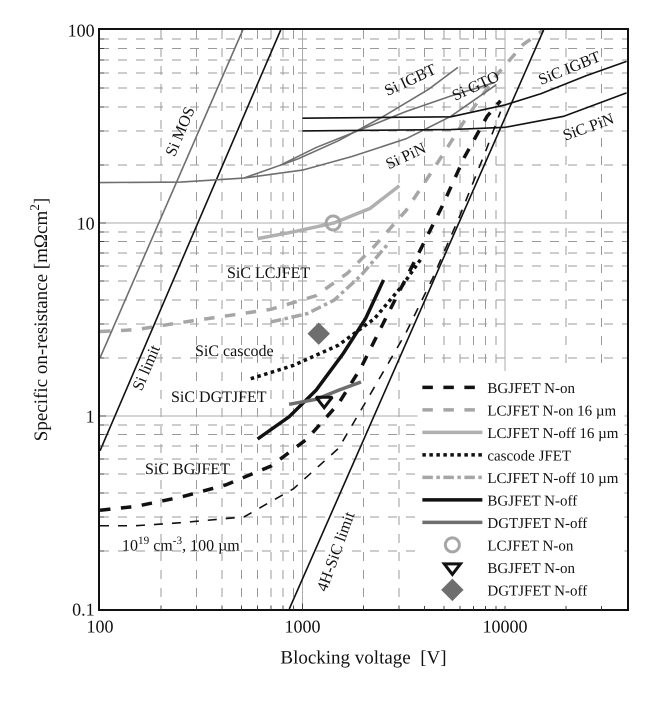 The image size is (646, 702). What do you see at coordinates (181, 545) in the screenshot?
I see `annotation: 10$^{19}$ cm$^{-3}$, 100 µm` at bounding box center [181, 545].